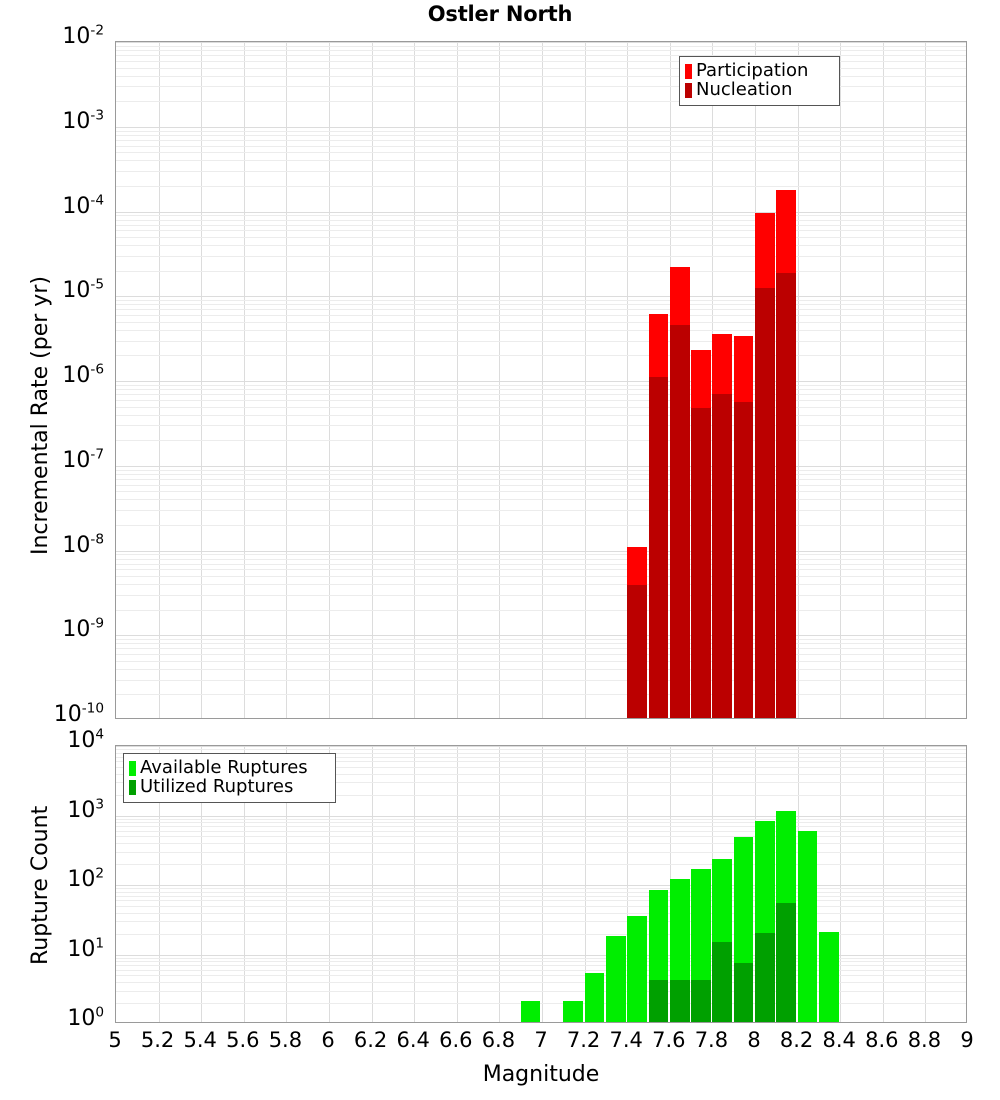  I want to click on y-axis-tick: 10-6, so click(56, 374).